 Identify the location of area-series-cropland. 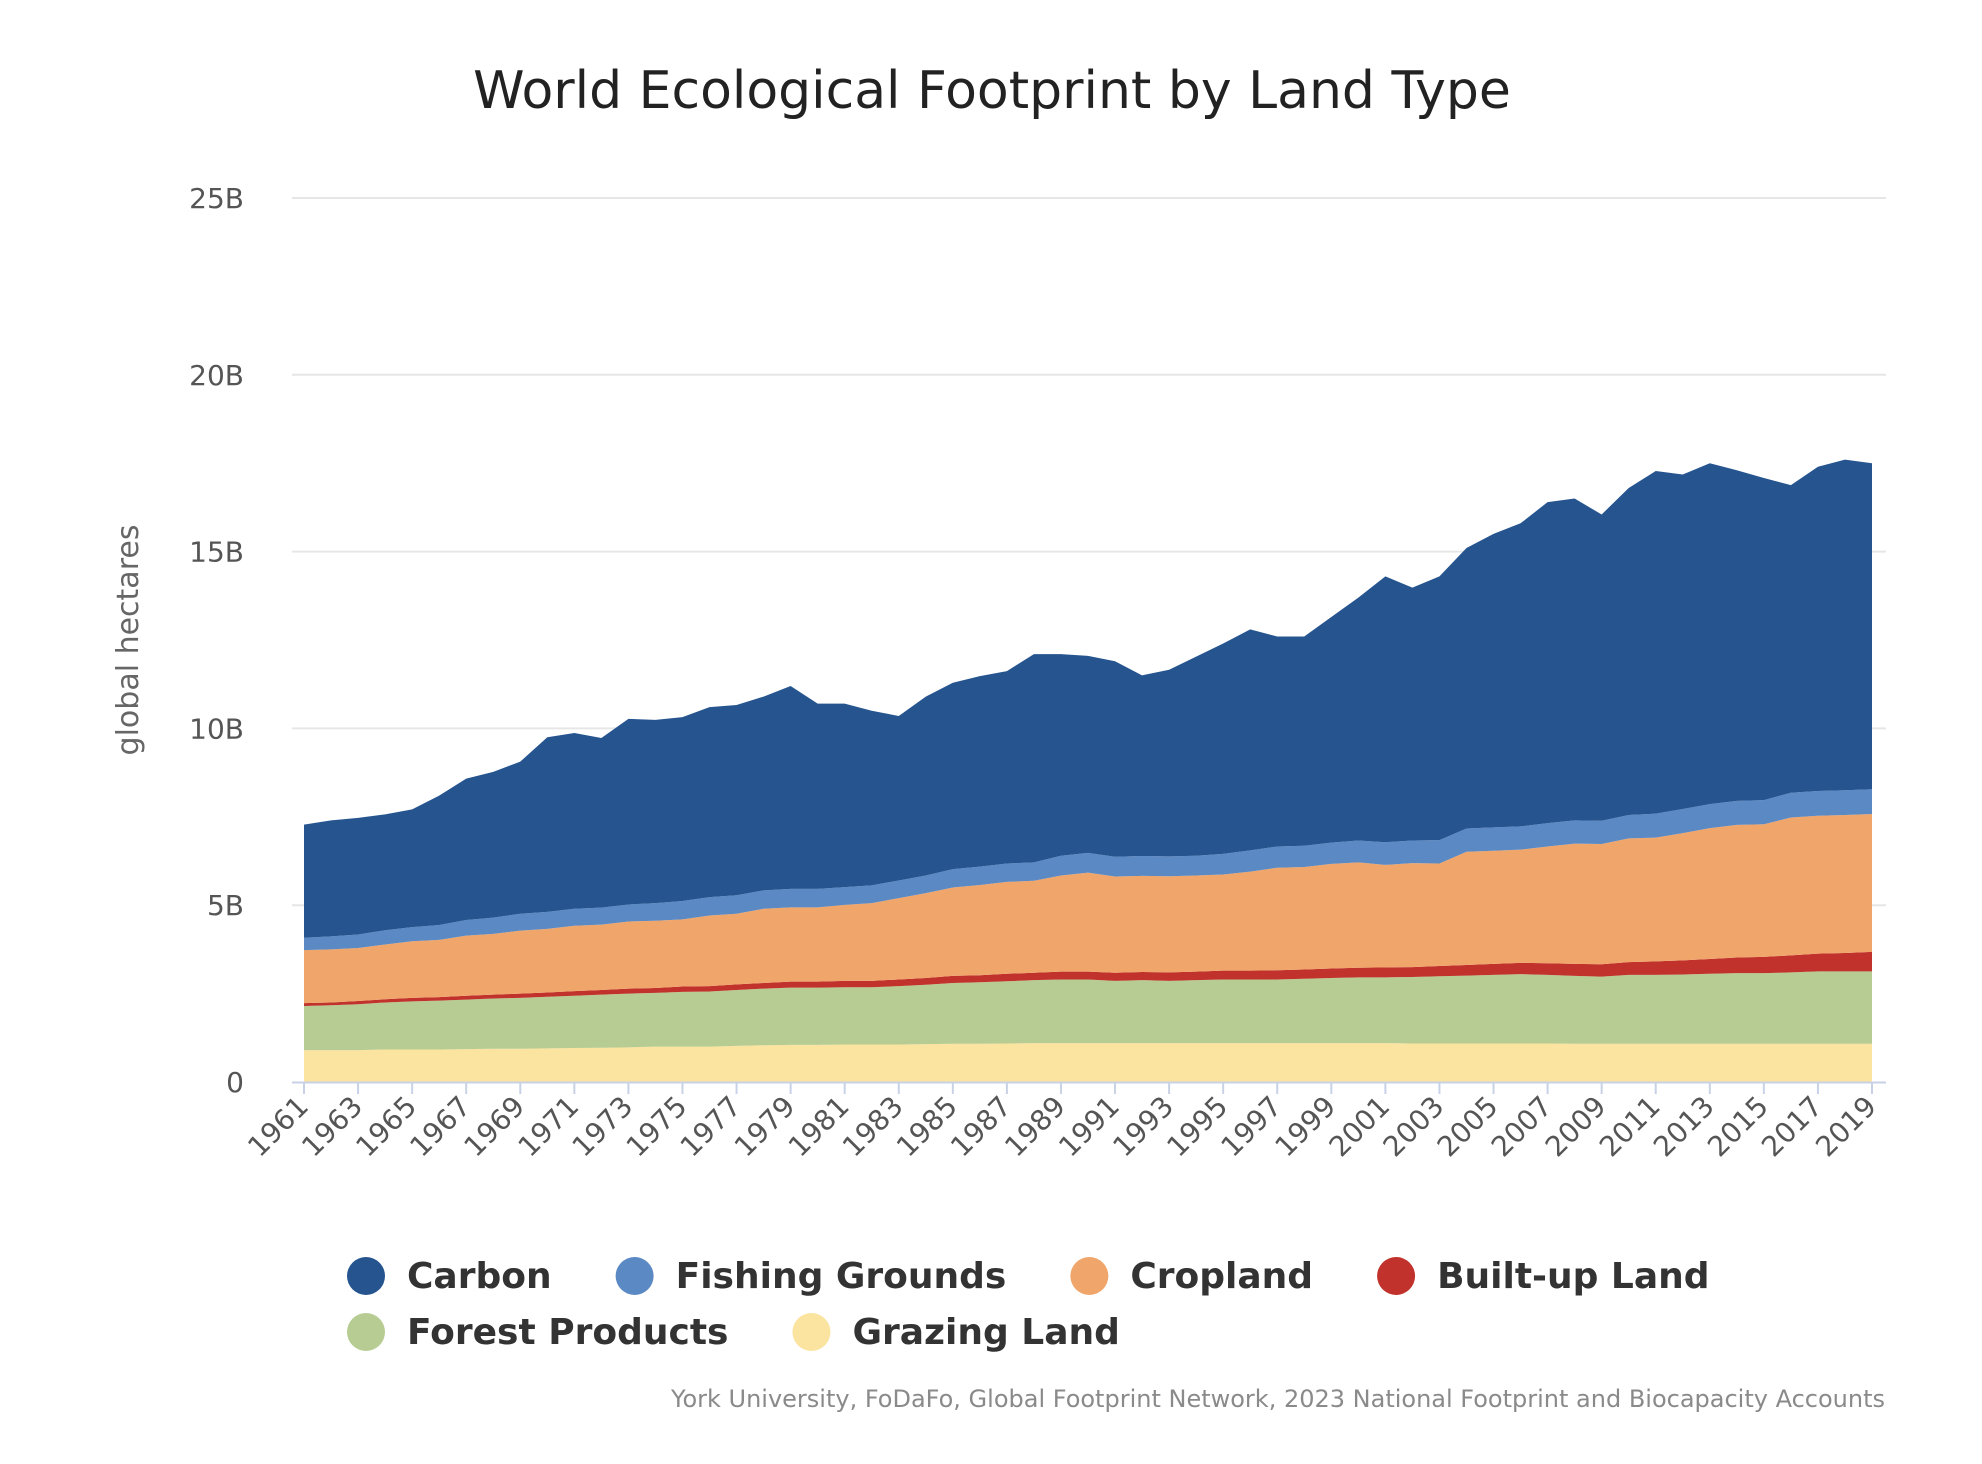
(1088, 908).